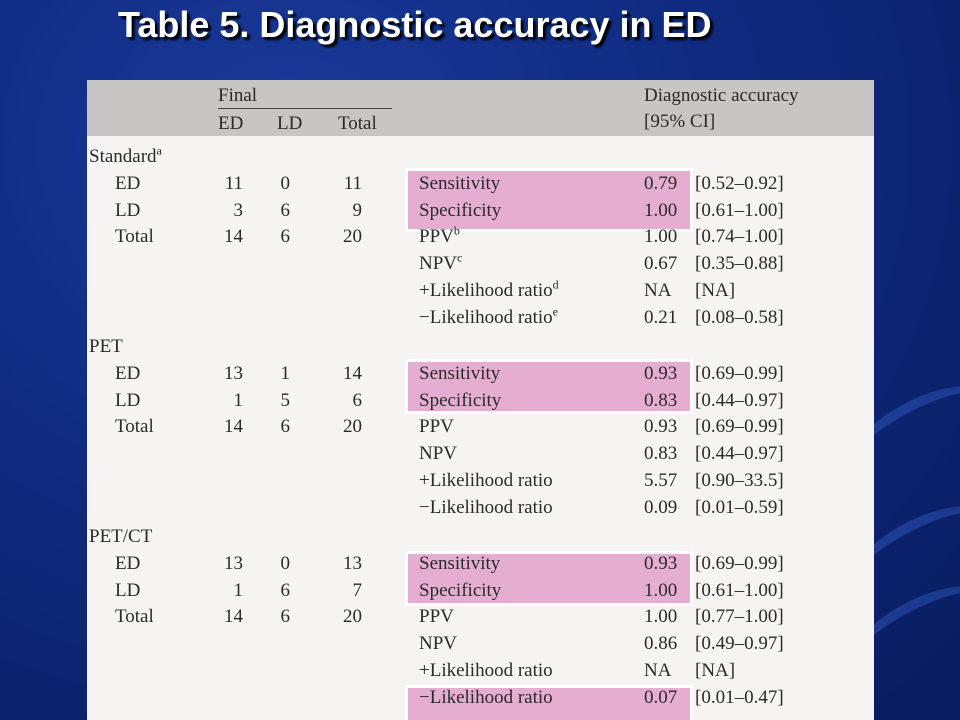 The height and width of the screenshot is (720, 960). Describe the element at coordinates (739, 507) in the screenshot. I see `metric-ci: [0.01–0.59]` at that location.